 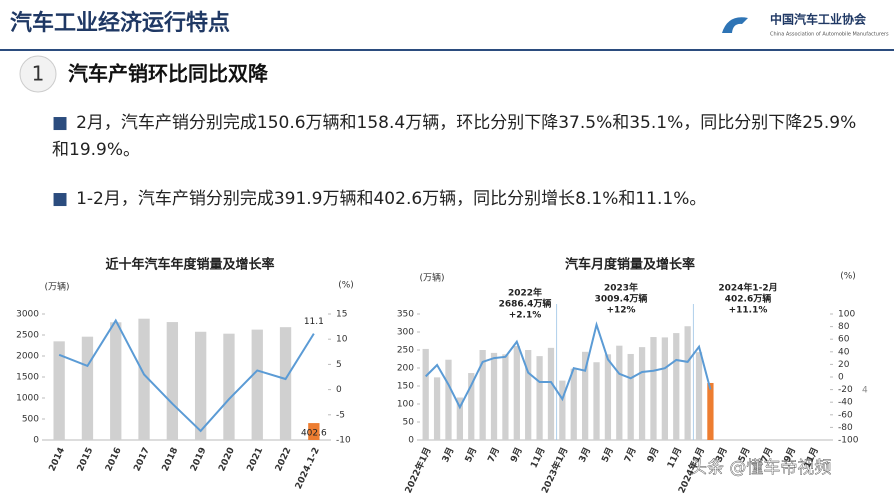 What do you see at coordinates (284, 459) in the screenshot?
I see `x-tick-label: 2022` at bounding box center [284, 459].